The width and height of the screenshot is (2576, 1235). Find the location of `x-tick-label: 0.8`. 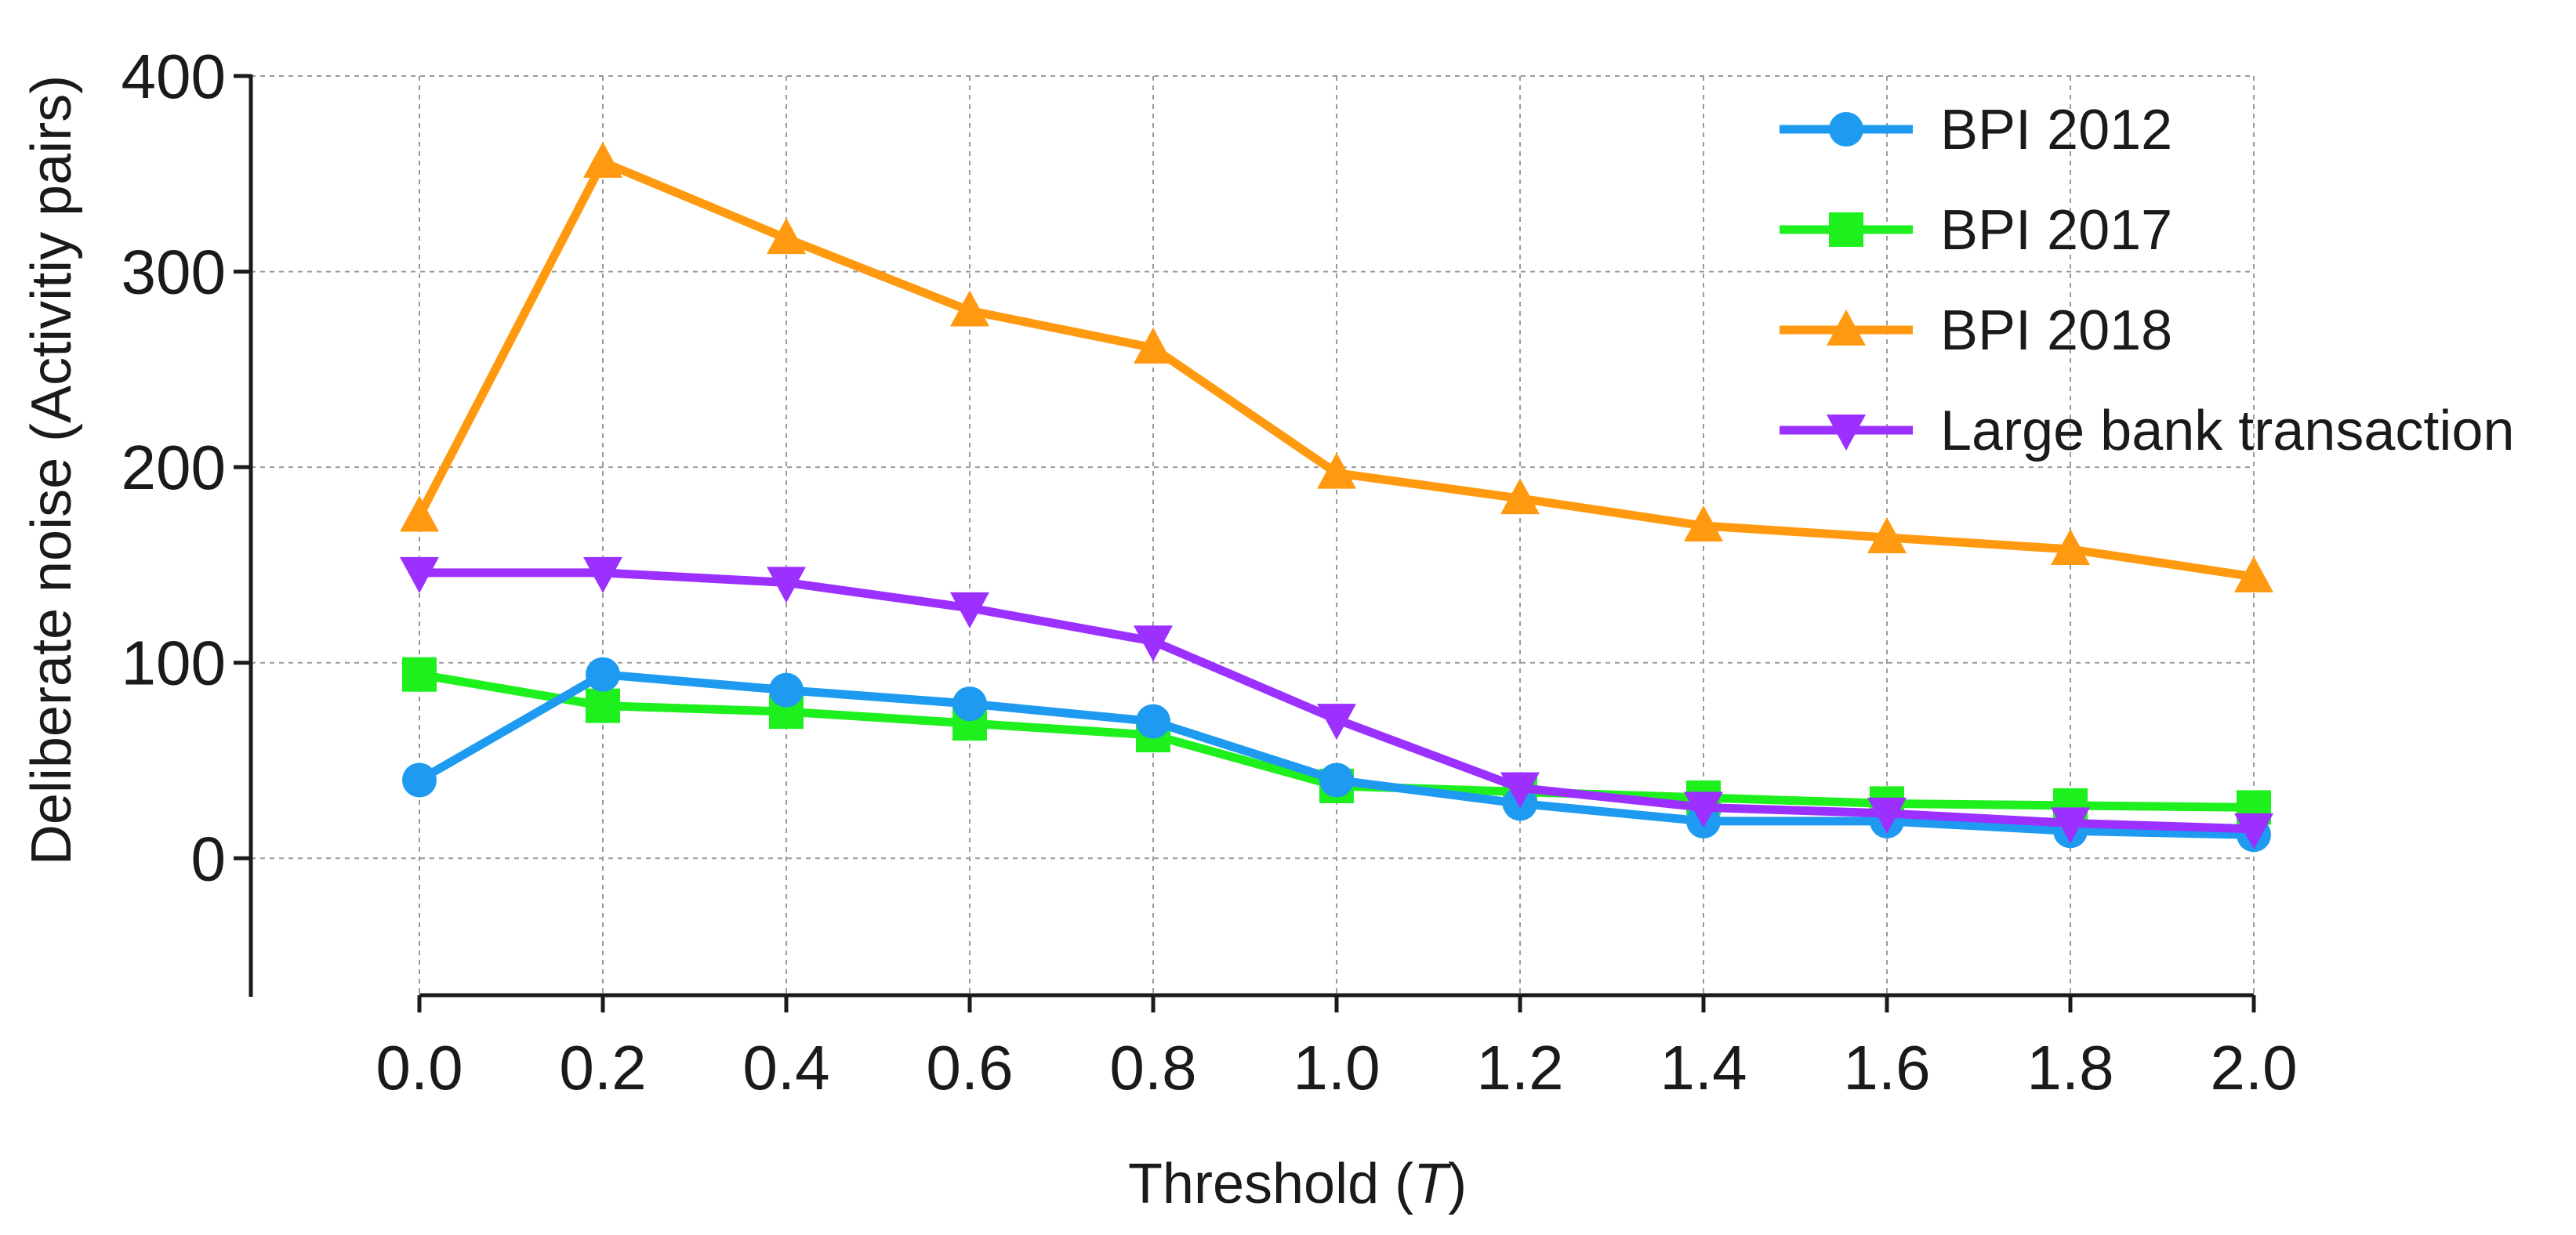

x-tick-label: 0.8 is located at coordinates (1153, 1068).